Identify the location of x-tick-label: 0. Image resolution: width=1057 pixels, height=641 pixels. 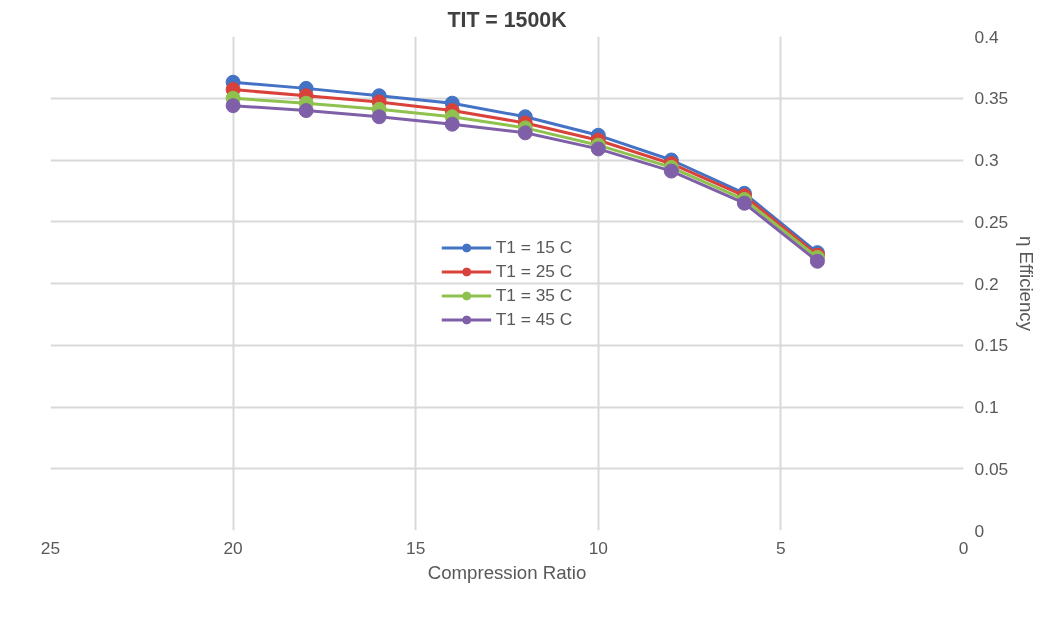
(963, 547).